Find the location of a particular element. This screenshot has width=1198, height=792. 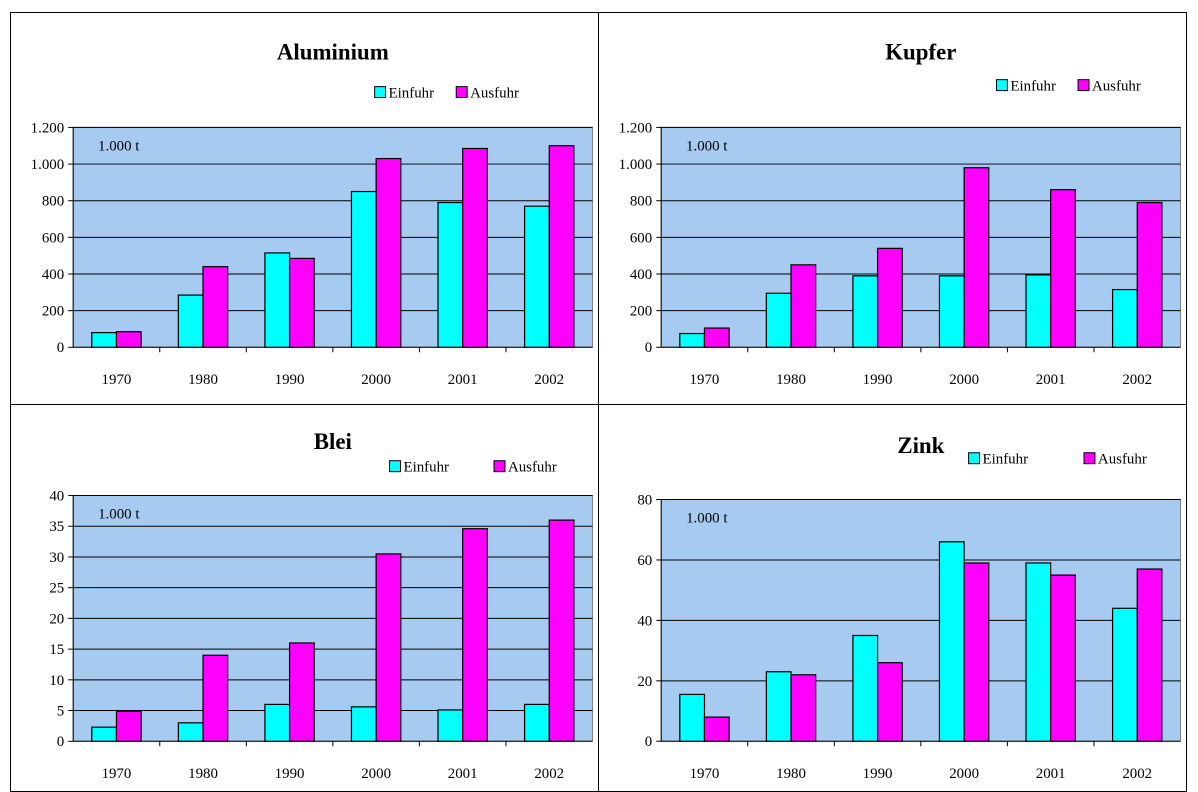

y-tick-label: 1.000 is located at coordinates (48, 165).